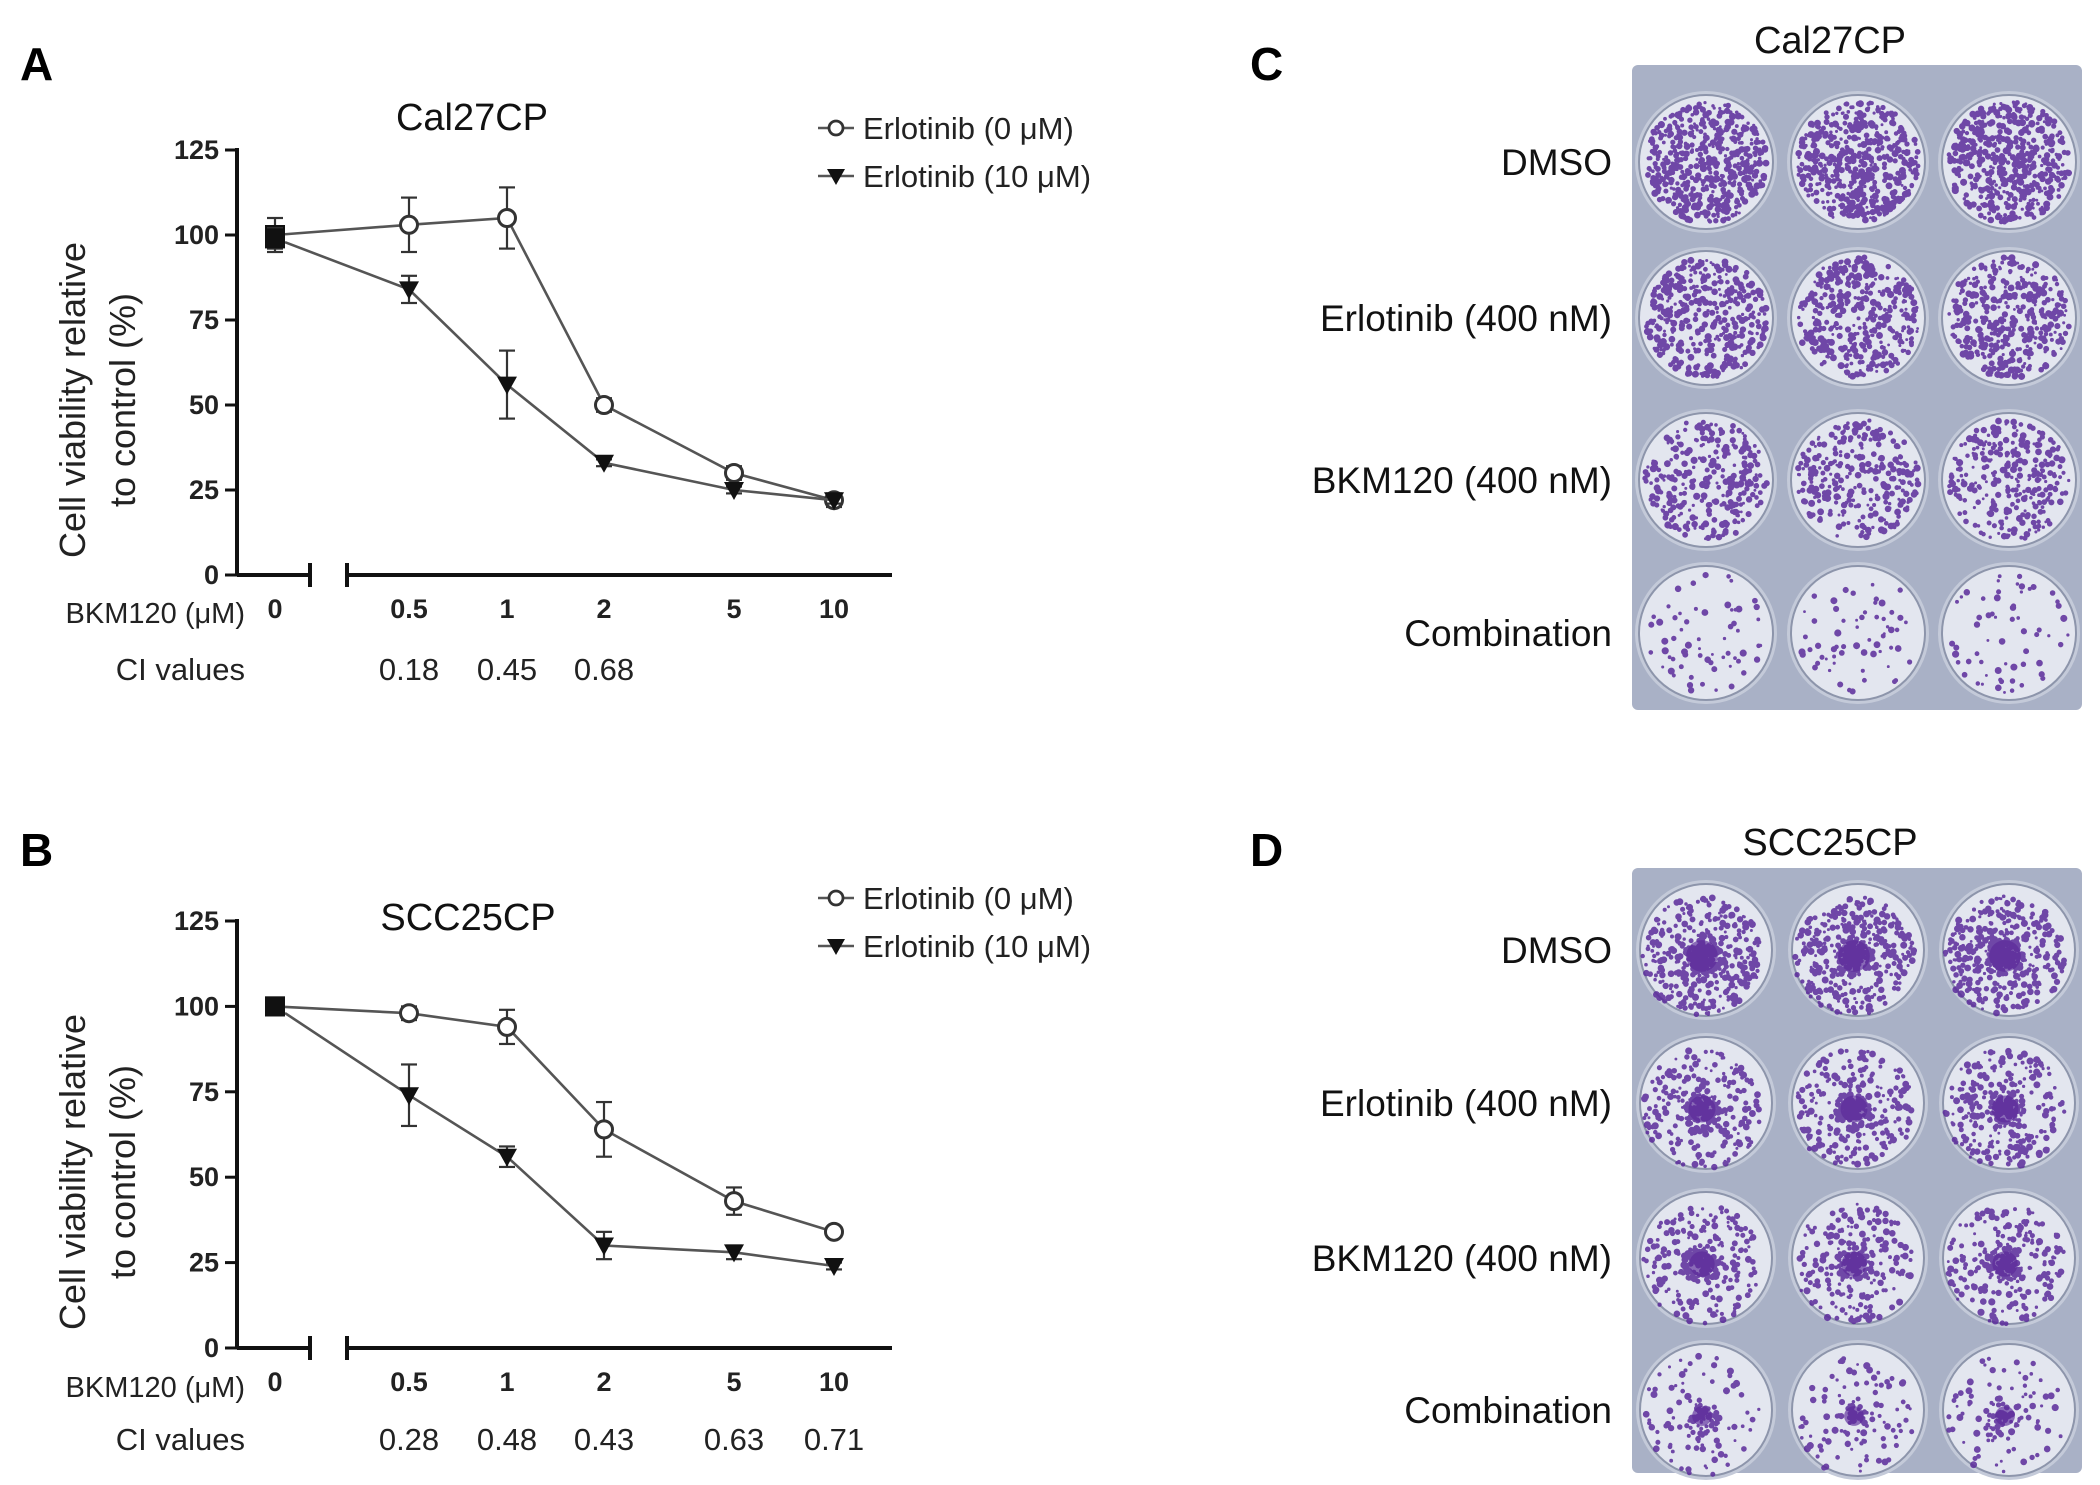 This screenshot has width=2100, height=1485. Describe the element at coordinates (834, 1439) in the screenshot. I see `ci-value: 0.71` at that location.